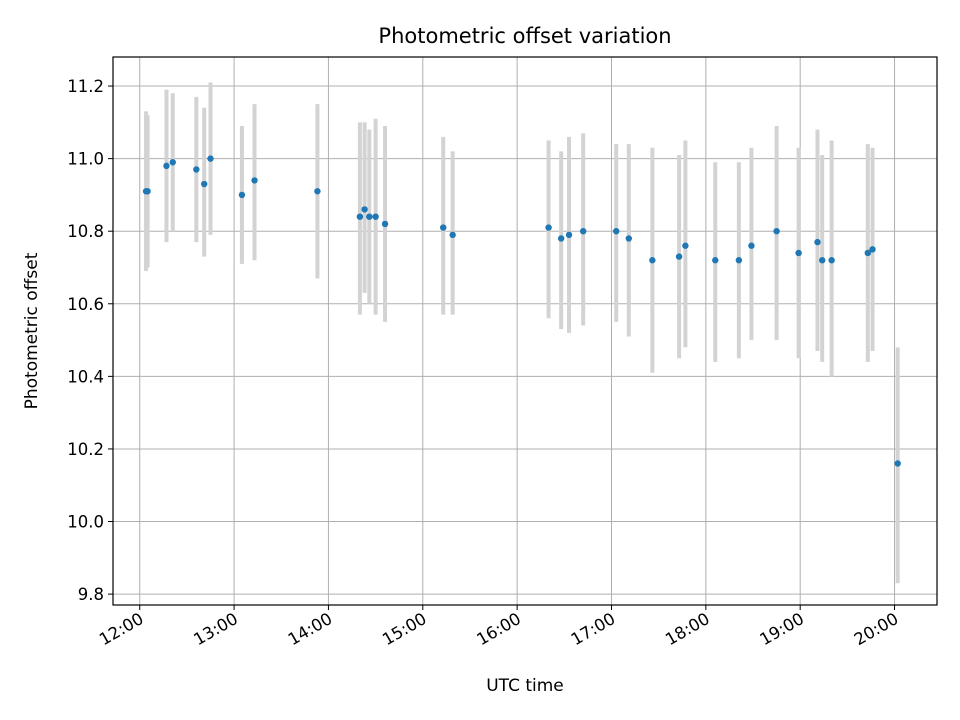 This screenshot has width=960, height=720. I want to click on y-tick-label: 11.0, so click(85, 159).